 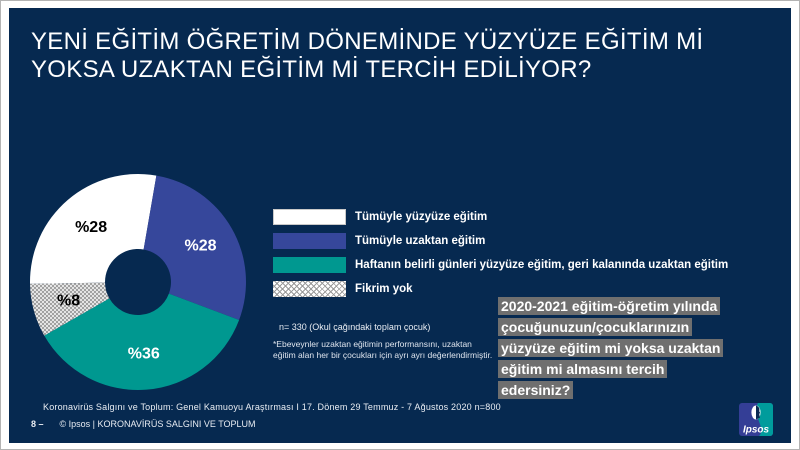 I want to click on legend-item: Fikrim yok, so click(x=528, y=289).